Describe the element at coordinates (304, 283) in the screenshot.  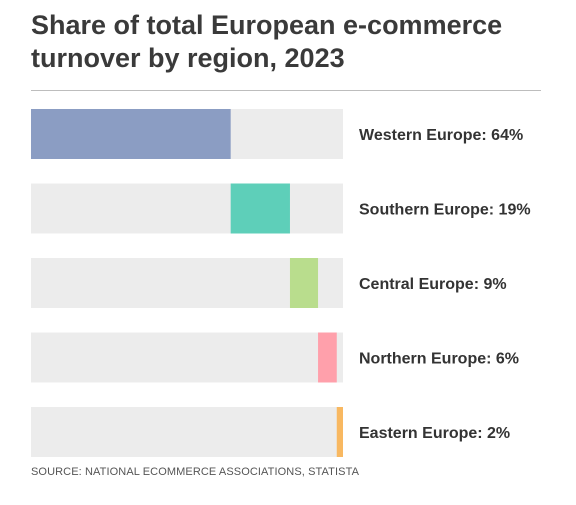
I see `bar-central-europe` at that location.